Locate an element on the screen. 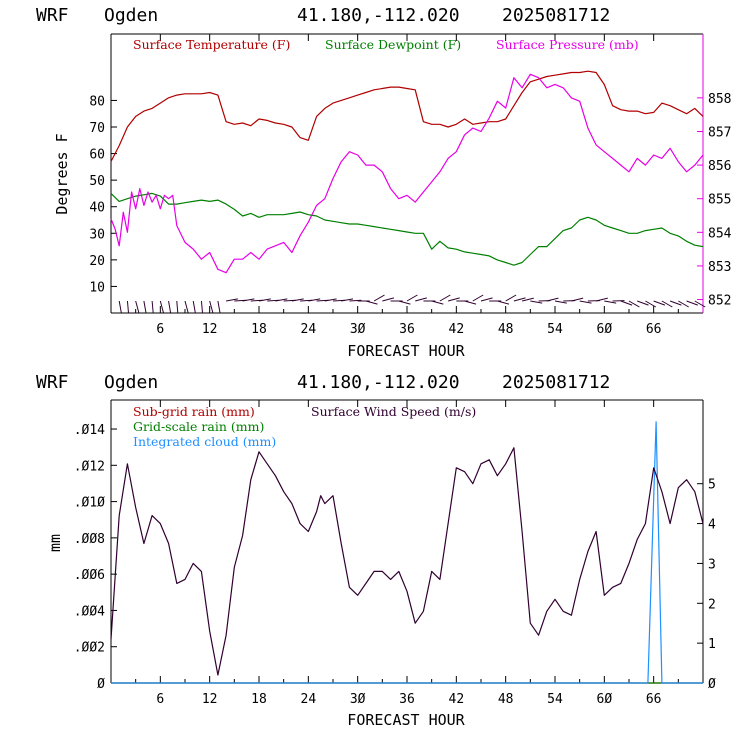  p1-xtick-label: 18 is located at coordinates (259, 329).